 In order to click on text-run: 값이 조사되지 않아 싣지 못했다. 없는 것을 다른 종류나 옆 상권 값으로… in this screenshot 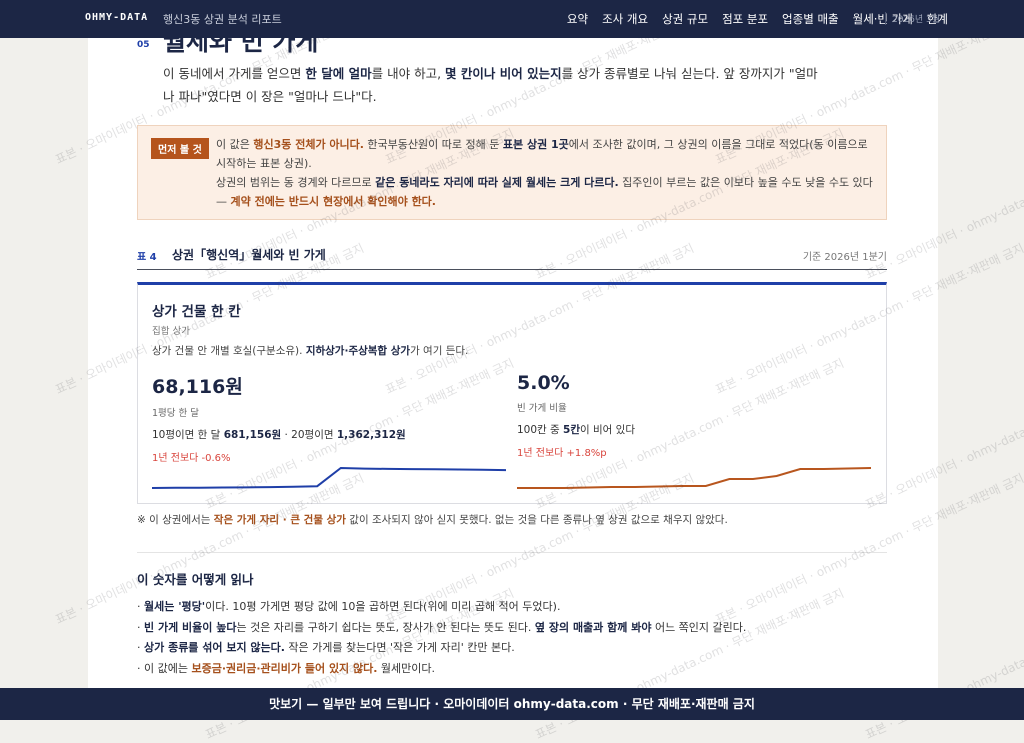, I will do `click(536, 520)`.